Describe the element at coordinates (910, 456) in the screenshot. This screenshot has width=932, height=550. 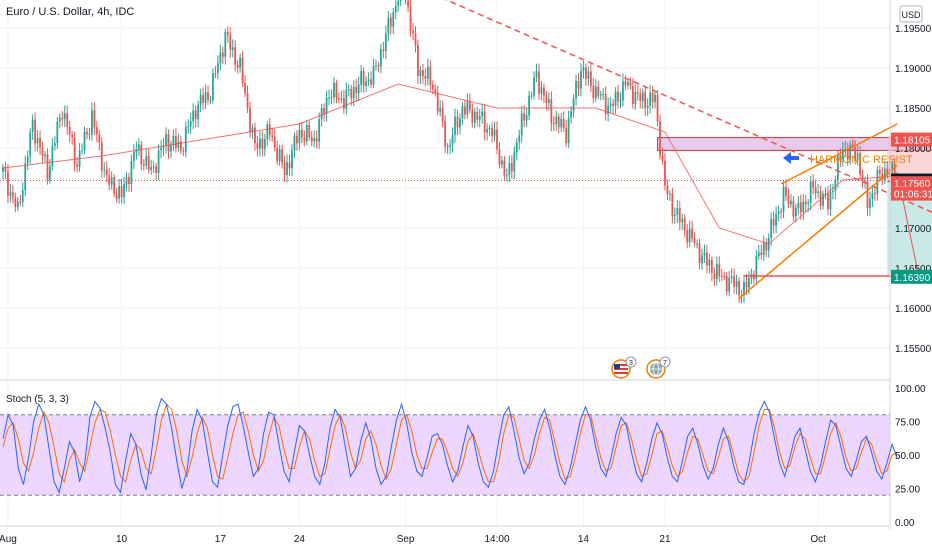
I see `stoch-axis: 100.00 75.00 50.00 25.00 0.00` at that location.